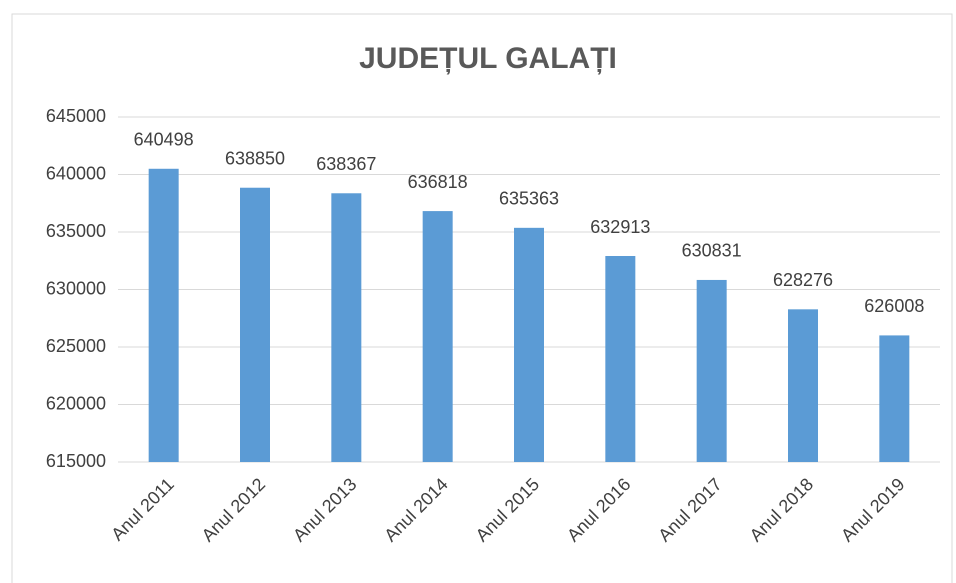  I want to click on y-tick-label: 620000, so click(76, 403).